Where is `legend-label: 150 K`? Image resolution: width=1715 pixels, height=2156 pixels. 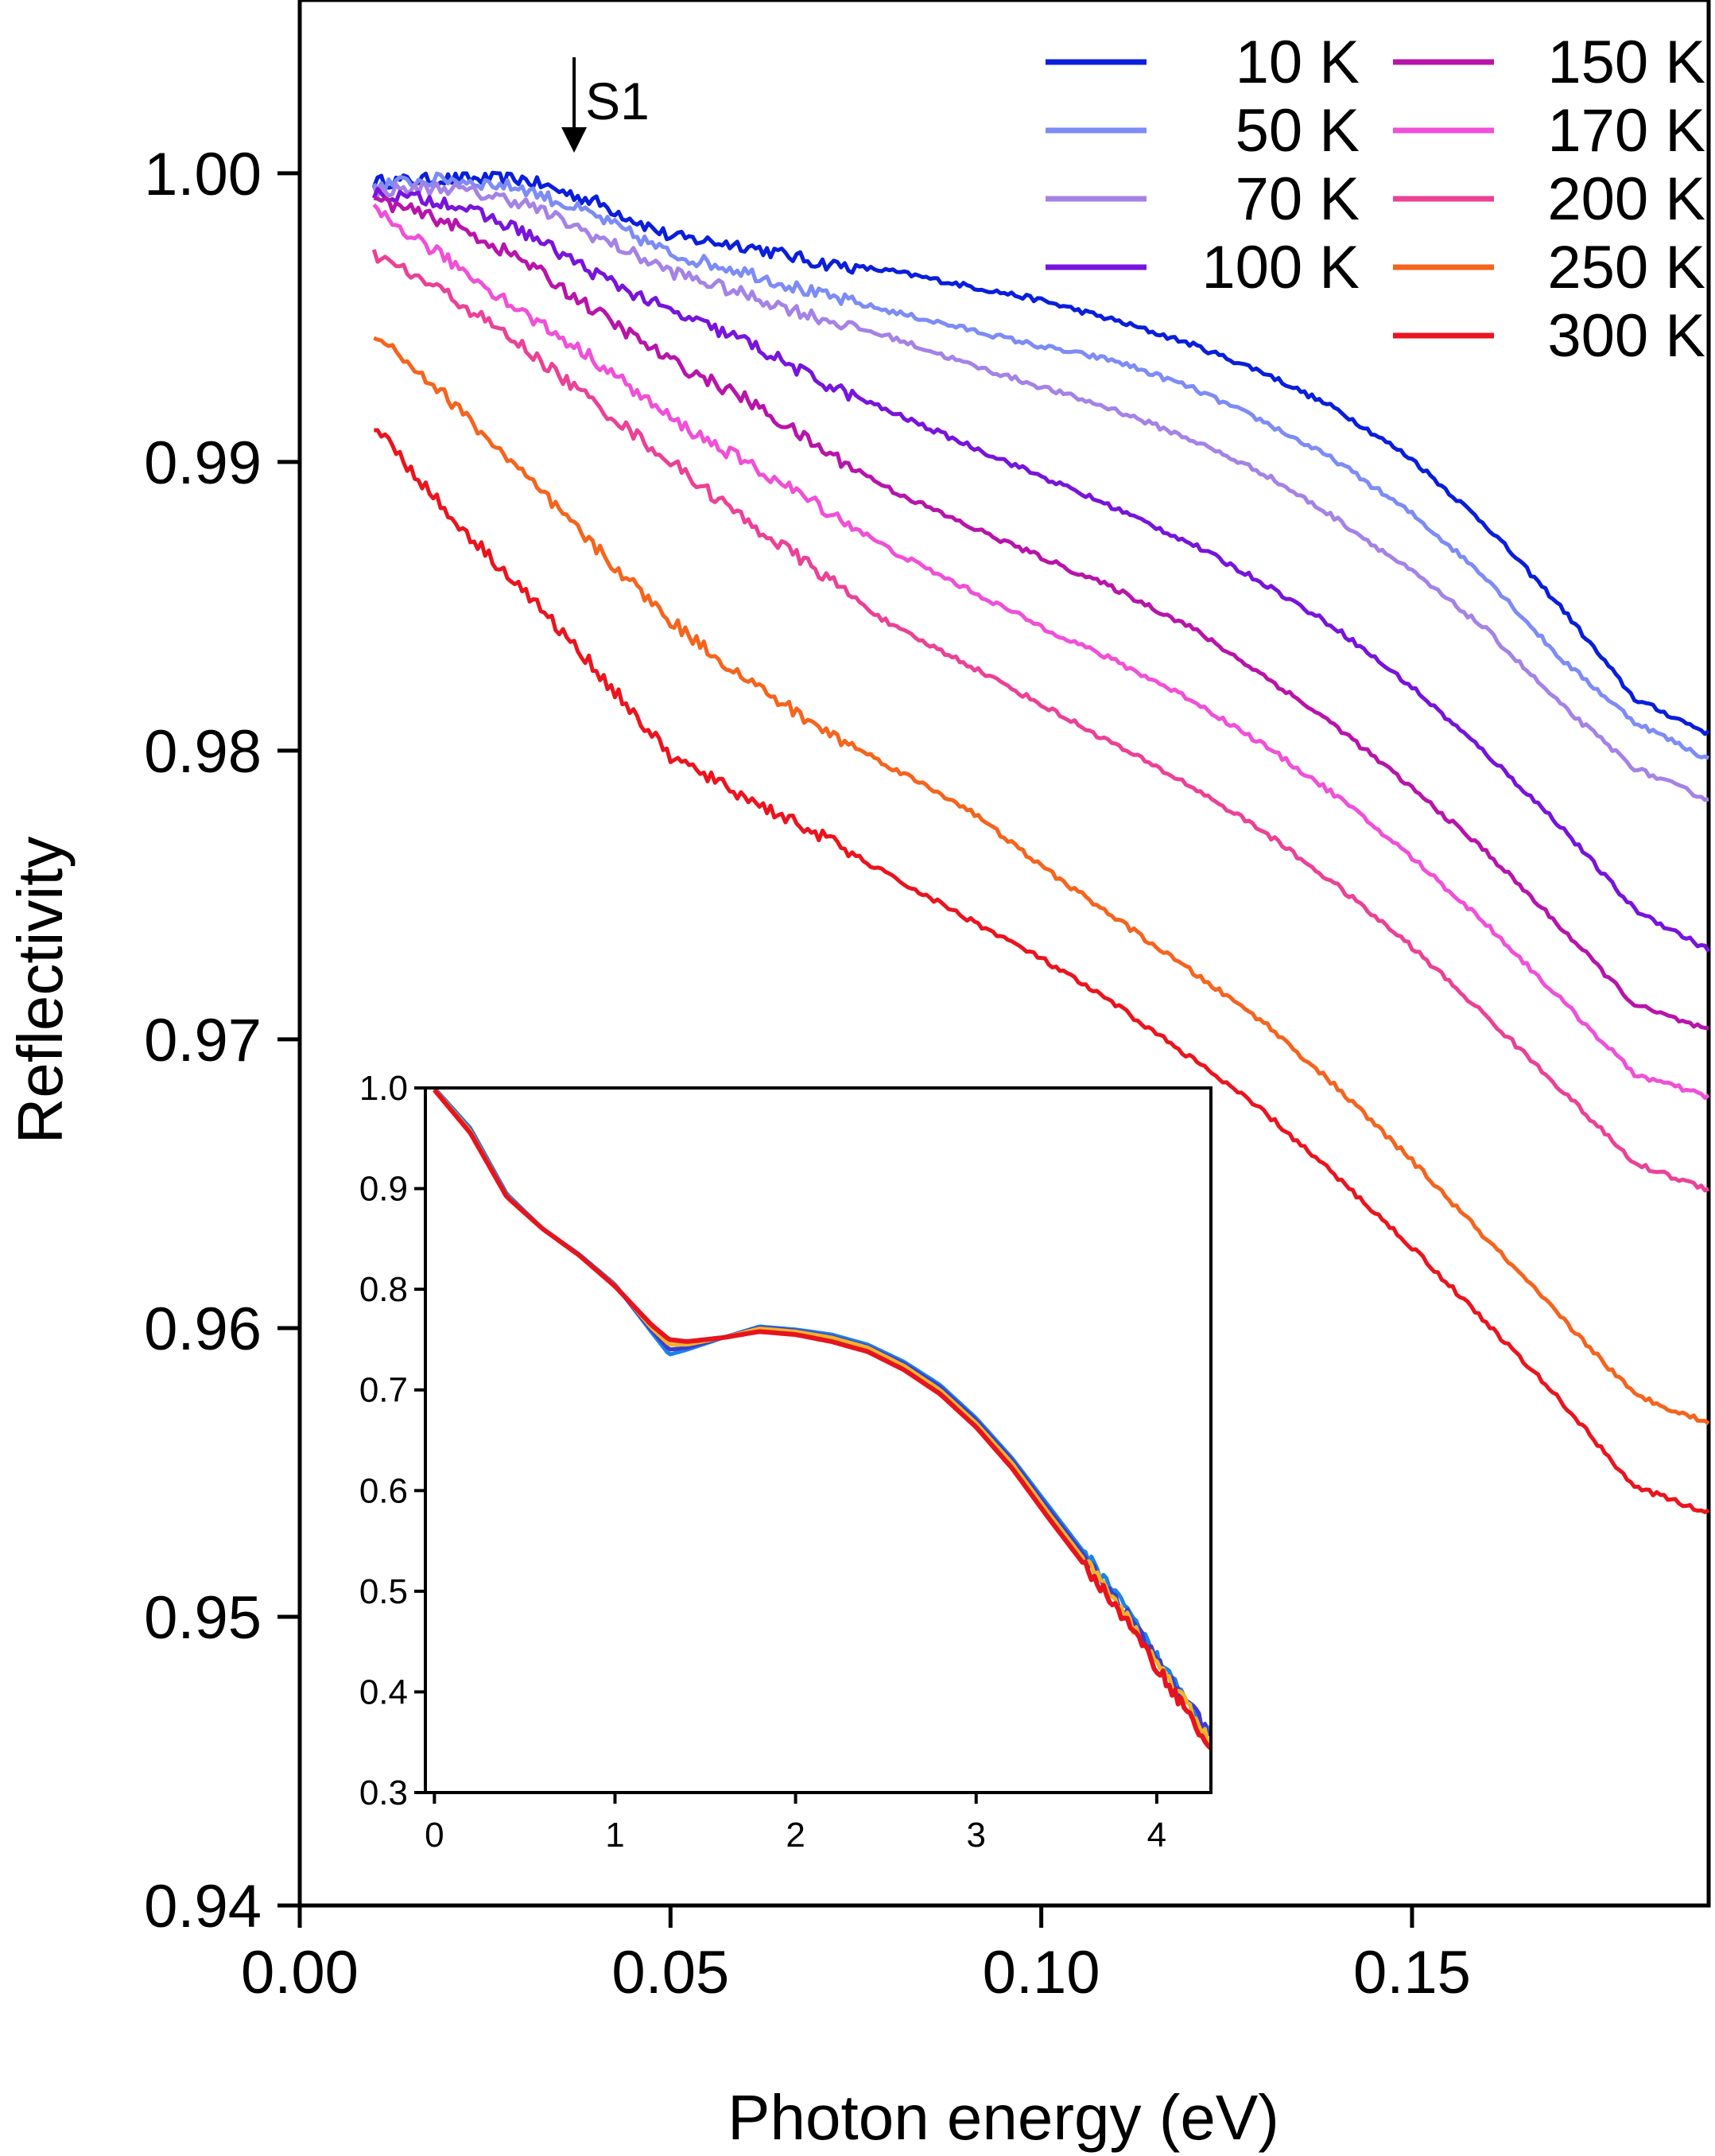
legend-label: 150 K is located at coordinates (1626, 62).